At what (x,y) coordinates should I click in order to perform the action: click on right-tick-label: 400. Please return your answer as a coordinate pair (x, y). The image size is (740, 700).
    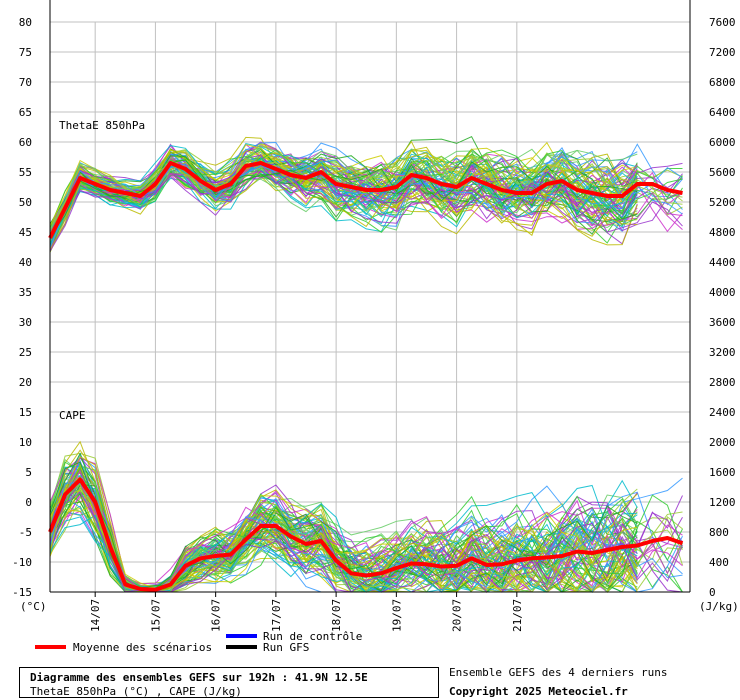
    Looking at the image, I should click on (719, 562).